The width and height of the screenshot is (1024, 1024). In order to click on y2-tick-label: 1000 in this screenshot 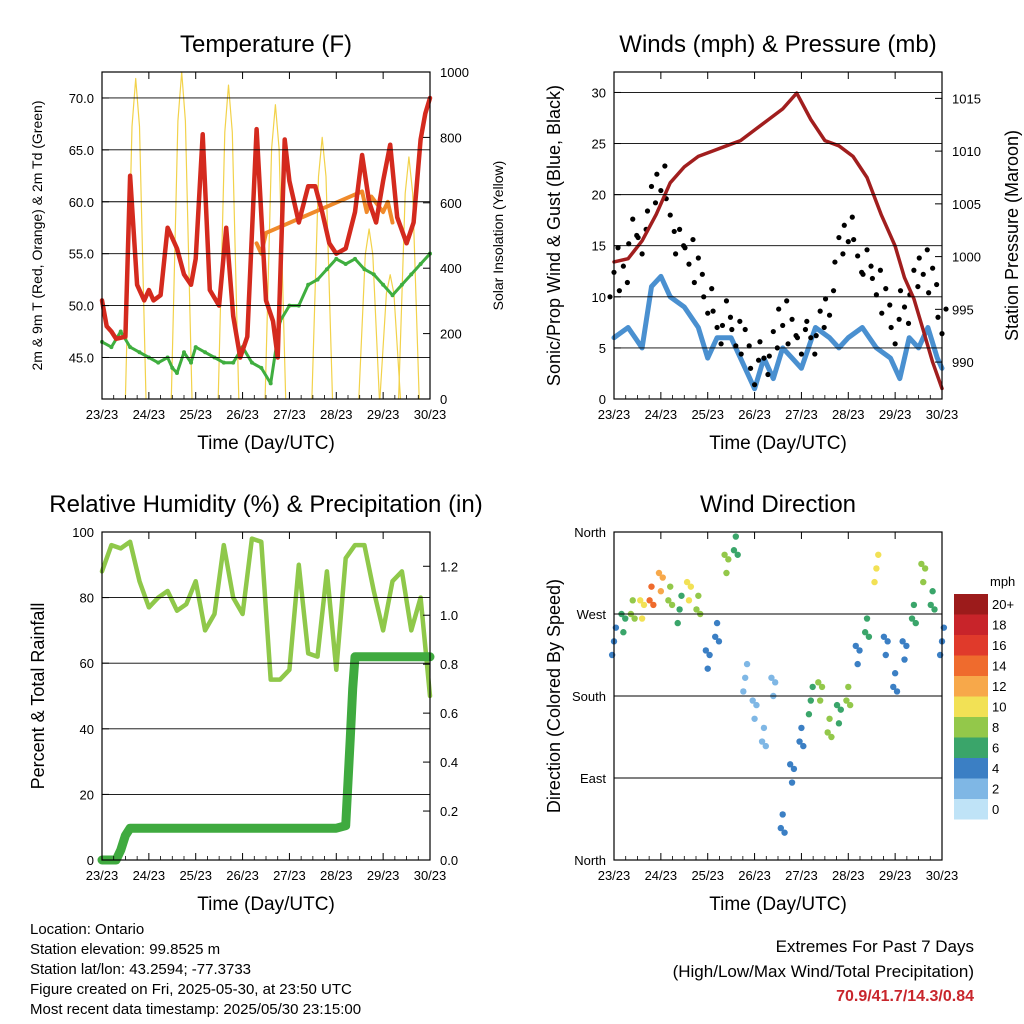, I will do `click(454, 72)`.